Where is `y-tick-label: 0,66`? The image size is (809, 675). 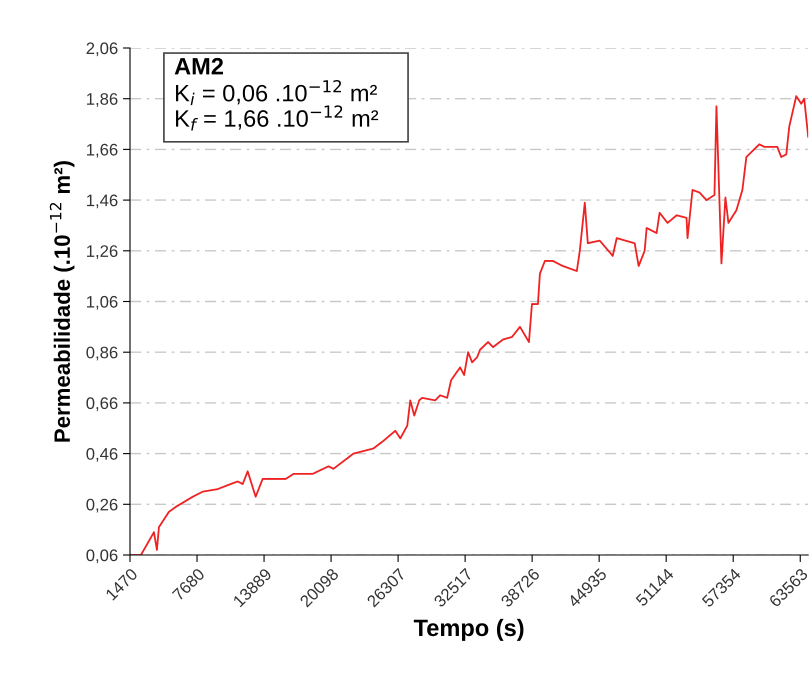 y-tick-label: 0,66 is located at coordinates (102, 404).